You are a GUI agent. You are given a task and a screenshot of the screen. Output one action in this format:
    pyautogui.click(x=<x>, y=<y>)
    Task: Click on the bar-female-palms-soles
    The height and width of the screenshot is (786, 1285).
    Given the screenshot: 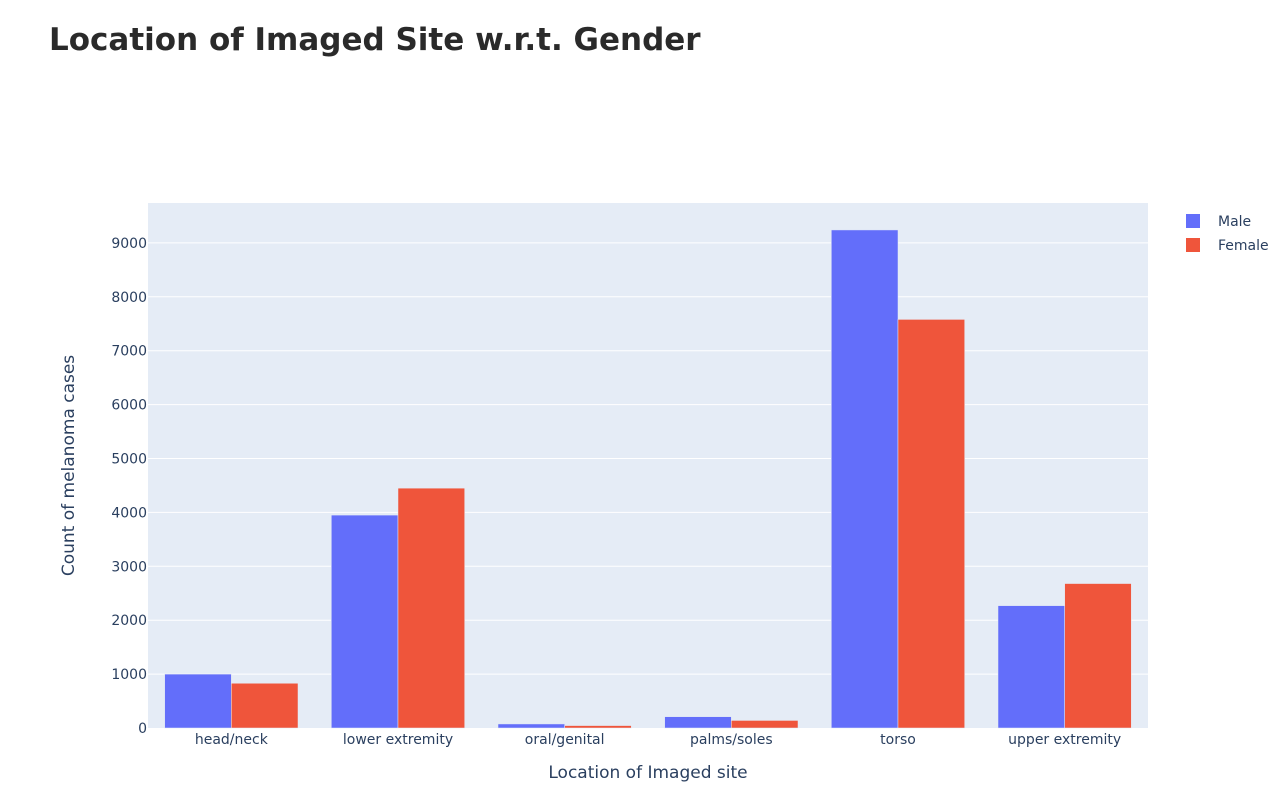 What is the action you would take?
    pyautogui.click(x=765, y=724)
    